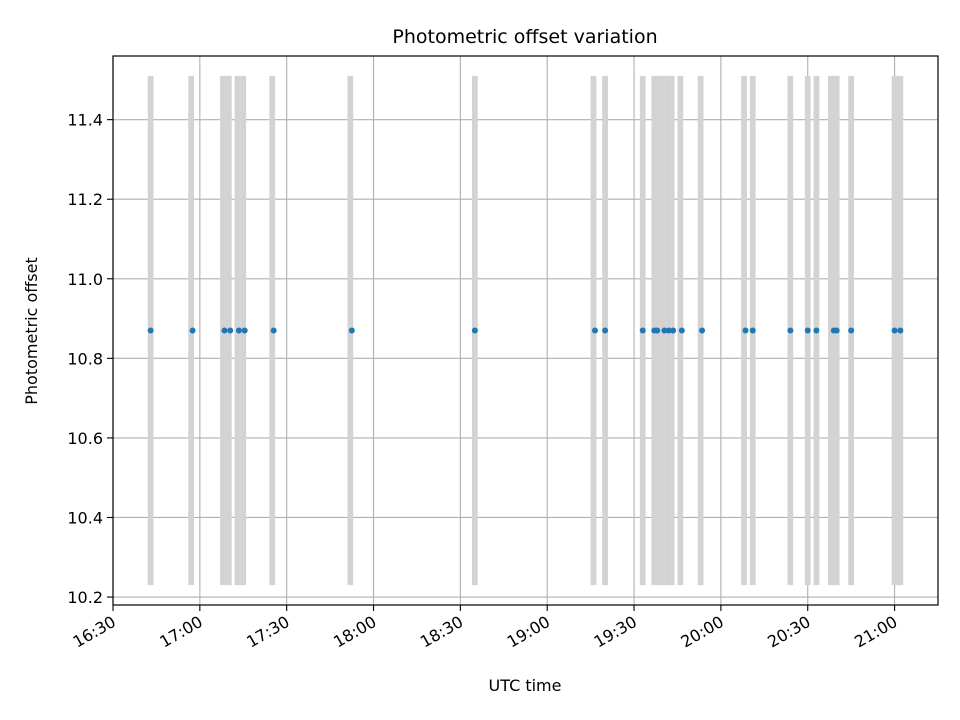 This screenshot has width=960, height=720. Describe the element at coordinates (31, 331) in the screenshot. I see `y-axis-title: Photometric offset` at that location.